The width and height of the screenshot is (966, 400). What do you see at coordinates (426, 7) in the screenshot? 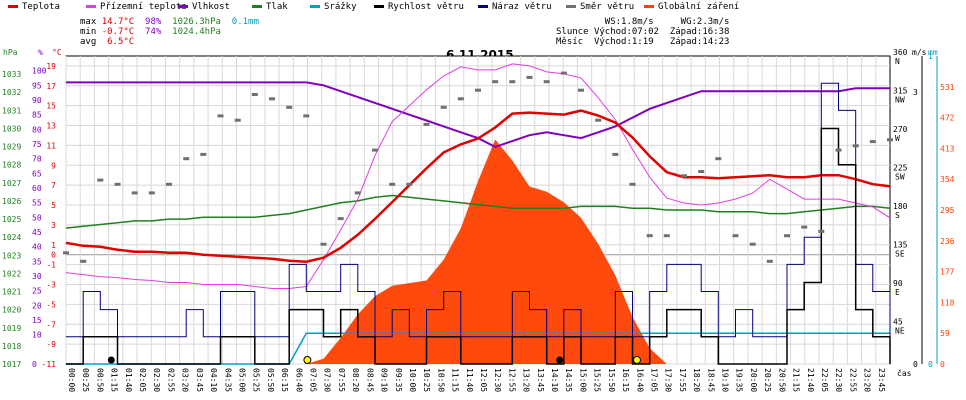
I see `legend-label: Rychlost větru` at bounding box center [426, 7].